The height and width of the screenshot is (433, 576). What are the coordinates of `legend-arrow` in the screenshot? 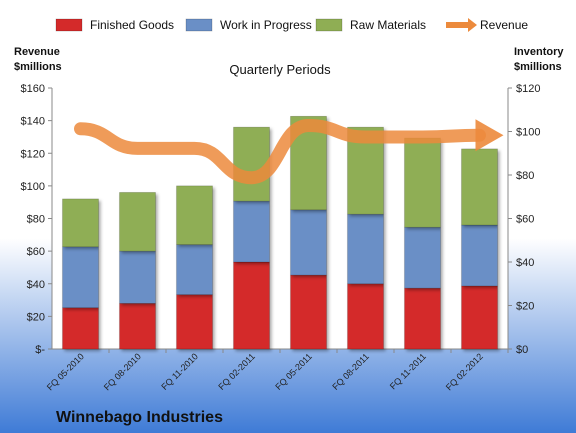 It's located at (472, 25).